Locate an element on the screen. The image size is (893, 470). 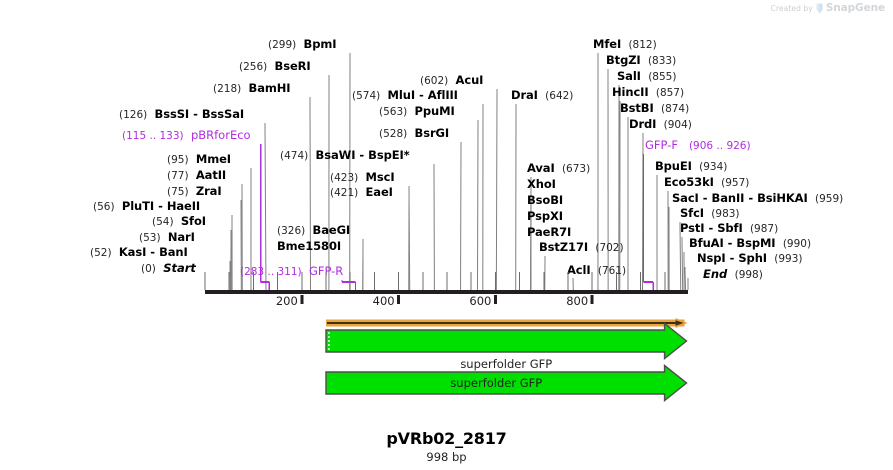
restriction-site-label-sacI: SacI - BanII - BsiHKAI (959) is located at coordinates (757, 199).